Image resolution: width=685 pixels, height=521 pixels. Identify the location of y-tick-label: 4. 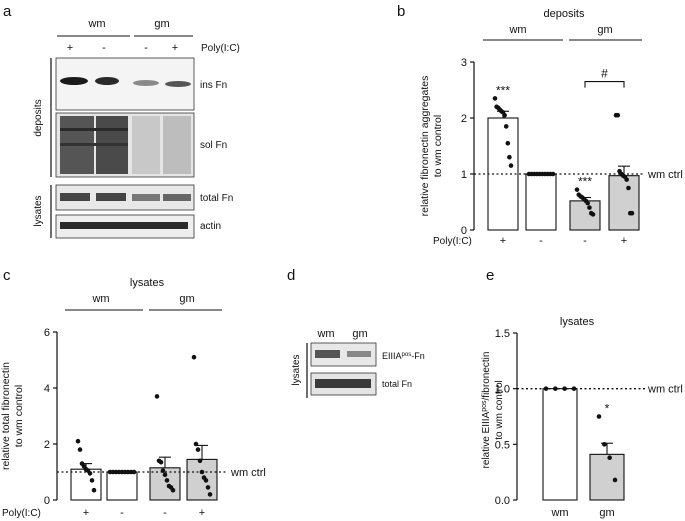
(47, 389).